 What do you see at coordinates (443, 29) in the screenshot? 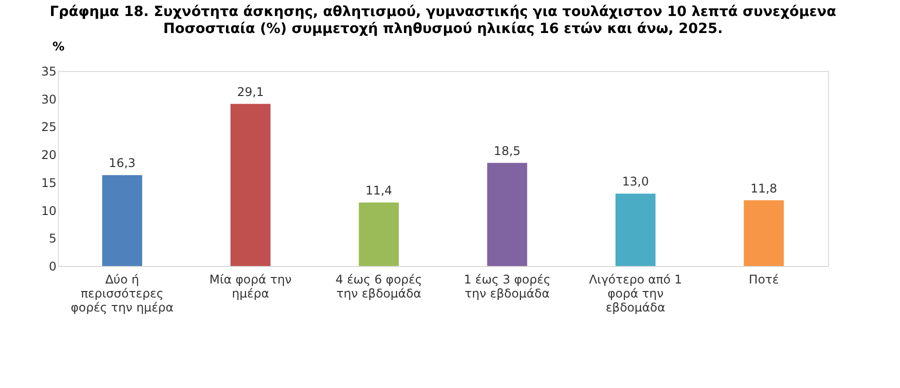
I see `chart-subtitle: Ποσοστιαία (%) συμμετοχή πληθυσμού ηλικίας 16 ετών και άνω, 2025.` at bounding box center [443, 29].